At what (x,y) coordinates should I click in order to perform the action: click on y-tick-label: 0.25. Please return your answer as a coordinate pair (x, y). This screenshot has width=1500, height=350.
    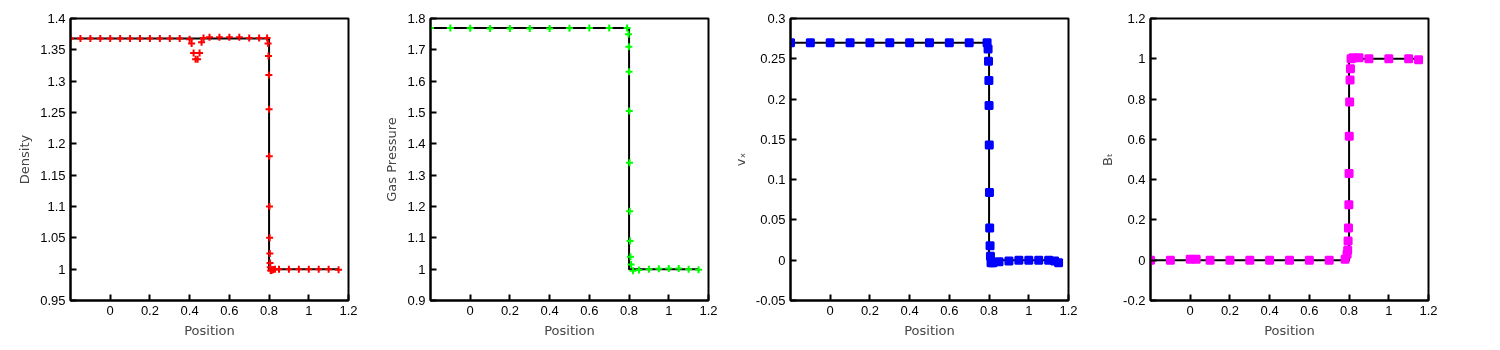
    Looking at the image, I should click on (773, 59).